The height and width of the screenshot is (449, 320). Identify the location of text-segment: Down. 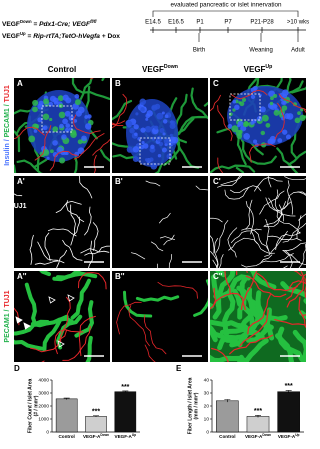
(266, 435).